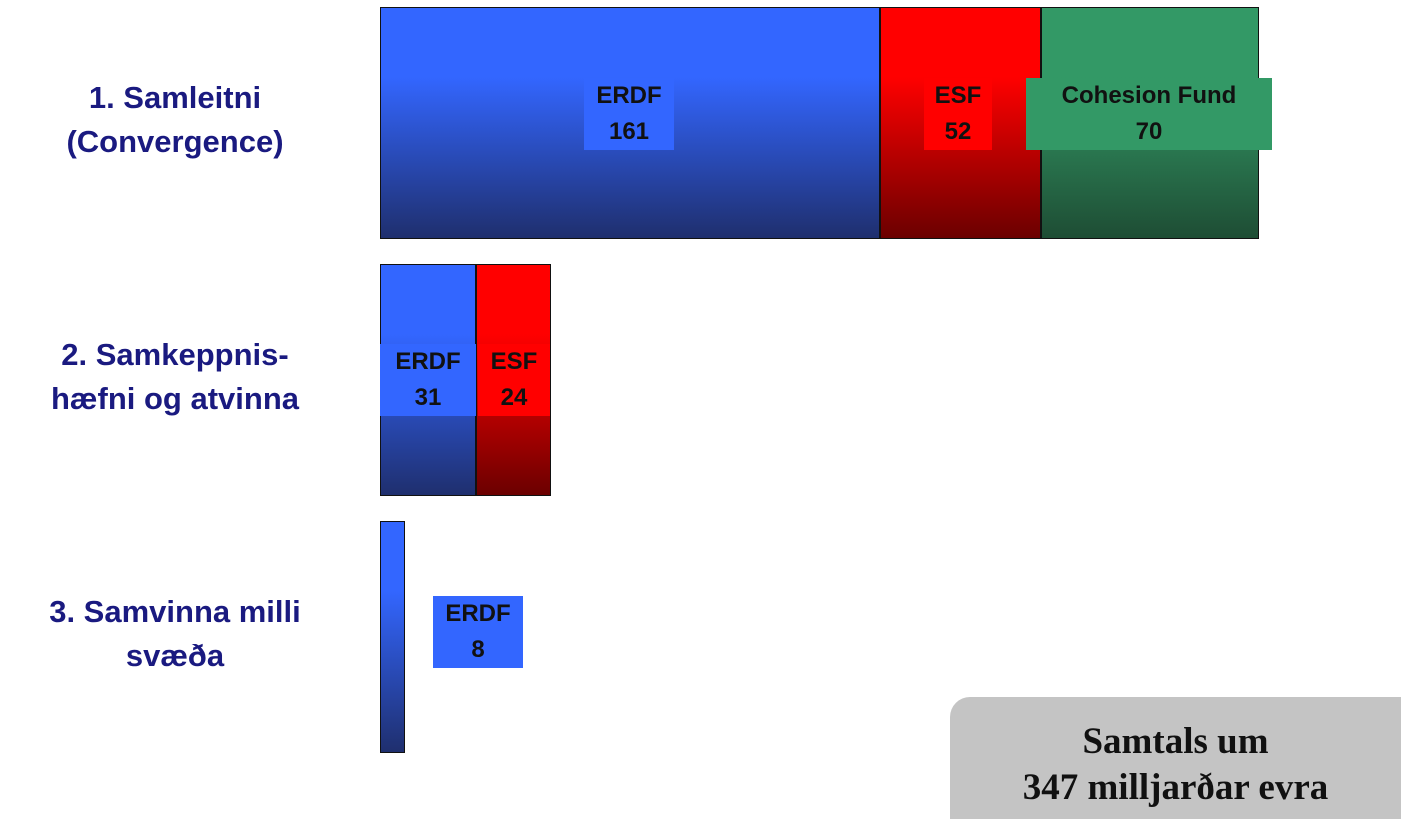 The image size is (1401, 819). What do you see at coordinates (175, 655) in the screenshot?
I see `row-label-3-line-2: svæða` at bounding box center [175, 655].